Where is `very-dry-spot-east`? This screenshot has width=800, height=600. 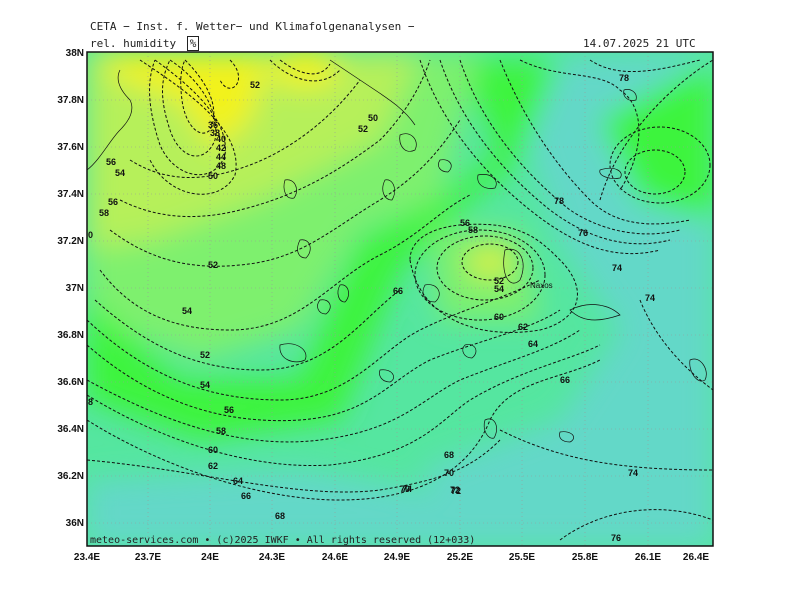
very-dry-spot-east is located at coordinates (305, 70).